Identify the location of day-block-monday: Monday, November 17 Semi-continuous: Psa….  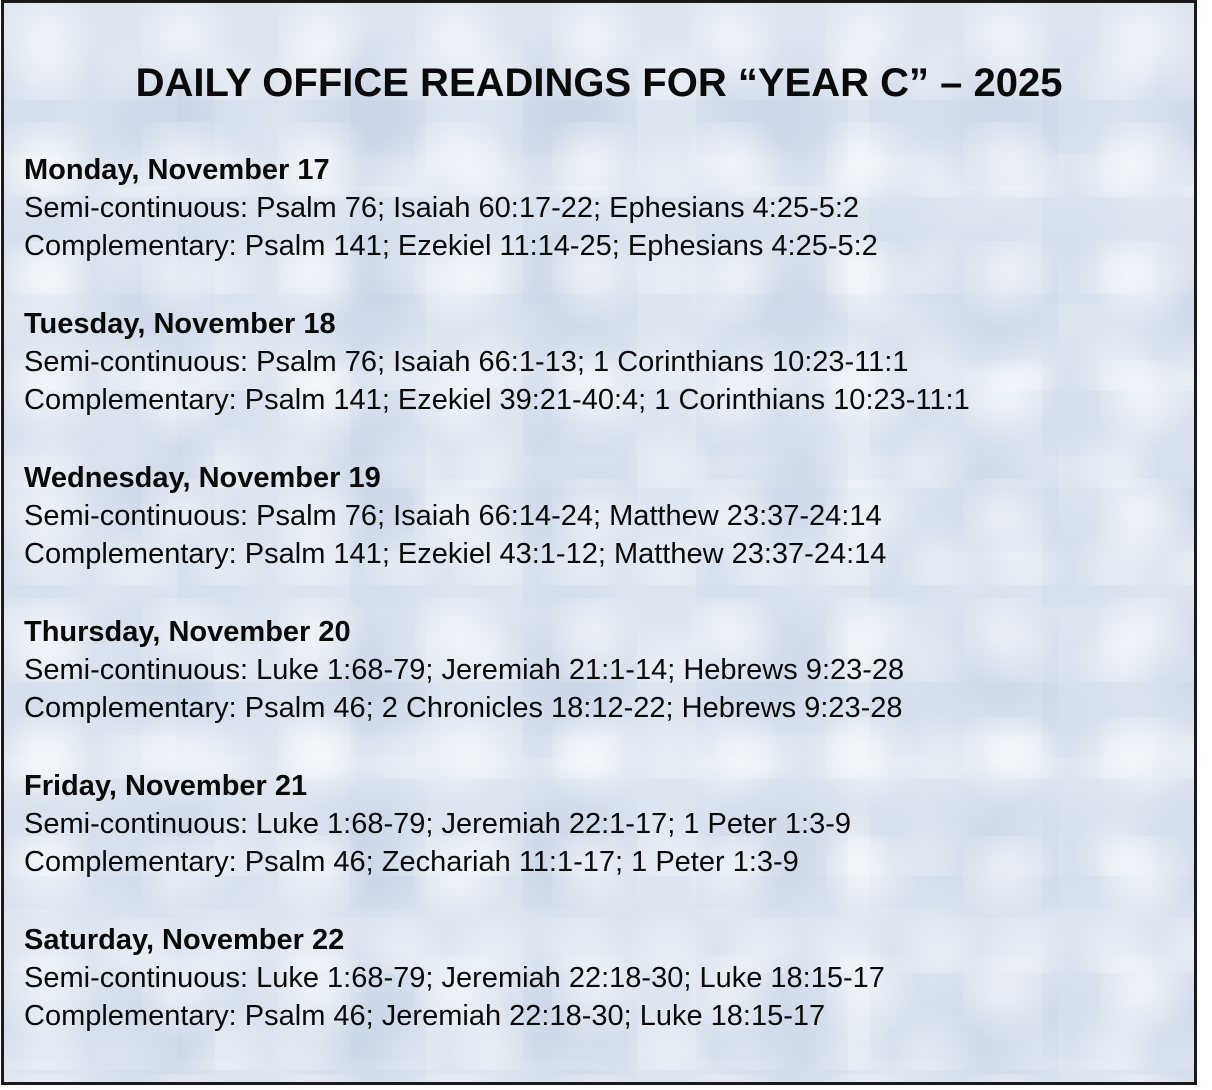
(599, 208).